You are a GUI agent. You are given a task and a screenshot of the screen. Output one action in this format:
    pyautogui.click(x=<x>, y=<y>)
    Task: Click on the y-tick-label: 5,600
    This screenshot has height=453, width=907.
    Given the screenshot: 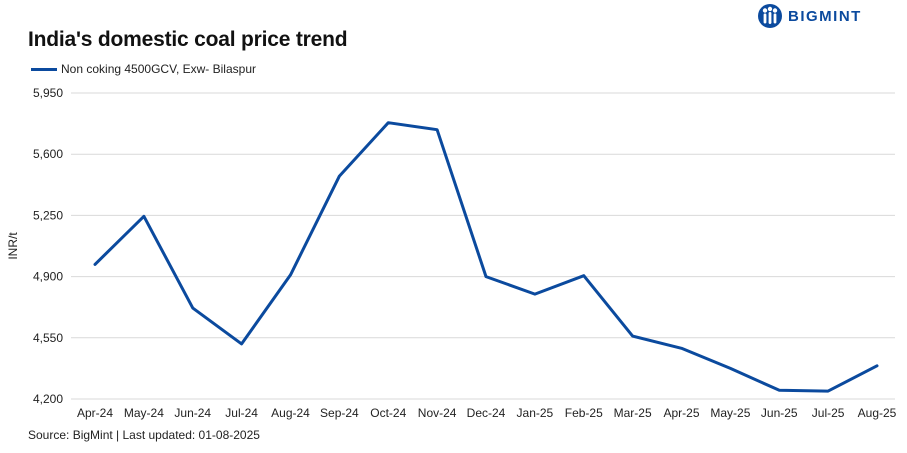 What is the action you would take?
    pyautogui.click(x=48, y=154)
    